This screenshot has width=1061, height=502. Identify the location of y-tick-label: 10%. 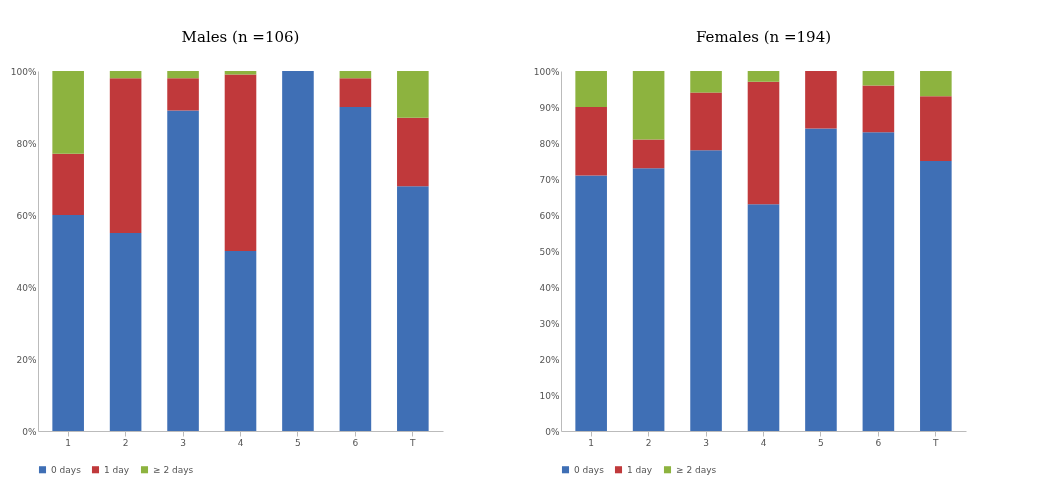
(549, 395).